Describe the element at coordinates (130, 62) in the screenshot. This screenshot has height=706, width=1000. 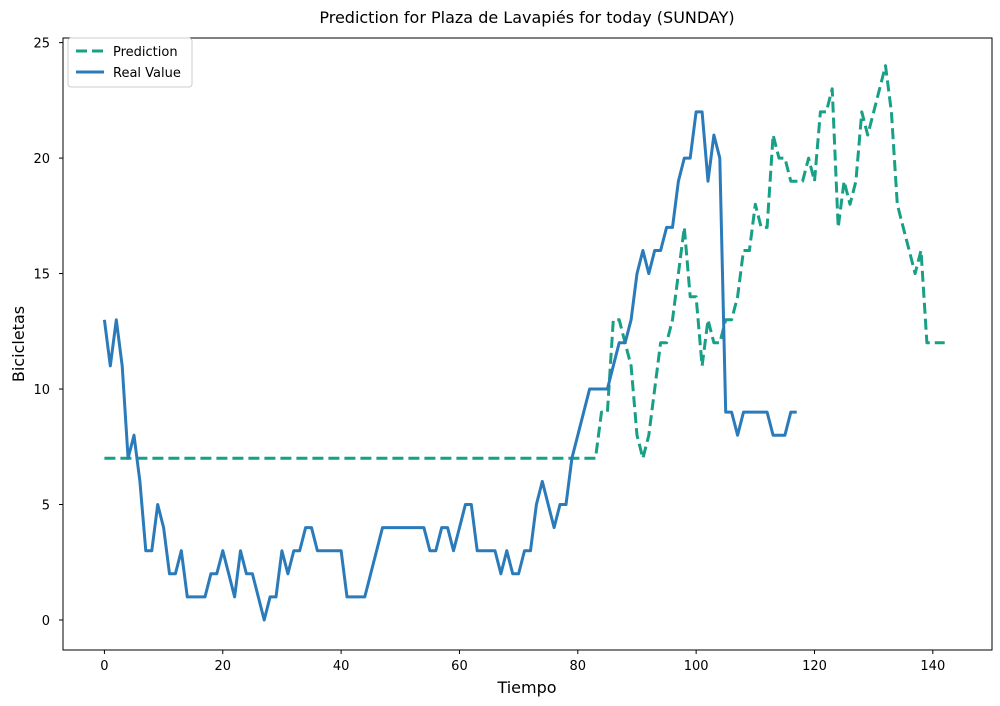
I see `legend: Prediction Real Value` at that location.